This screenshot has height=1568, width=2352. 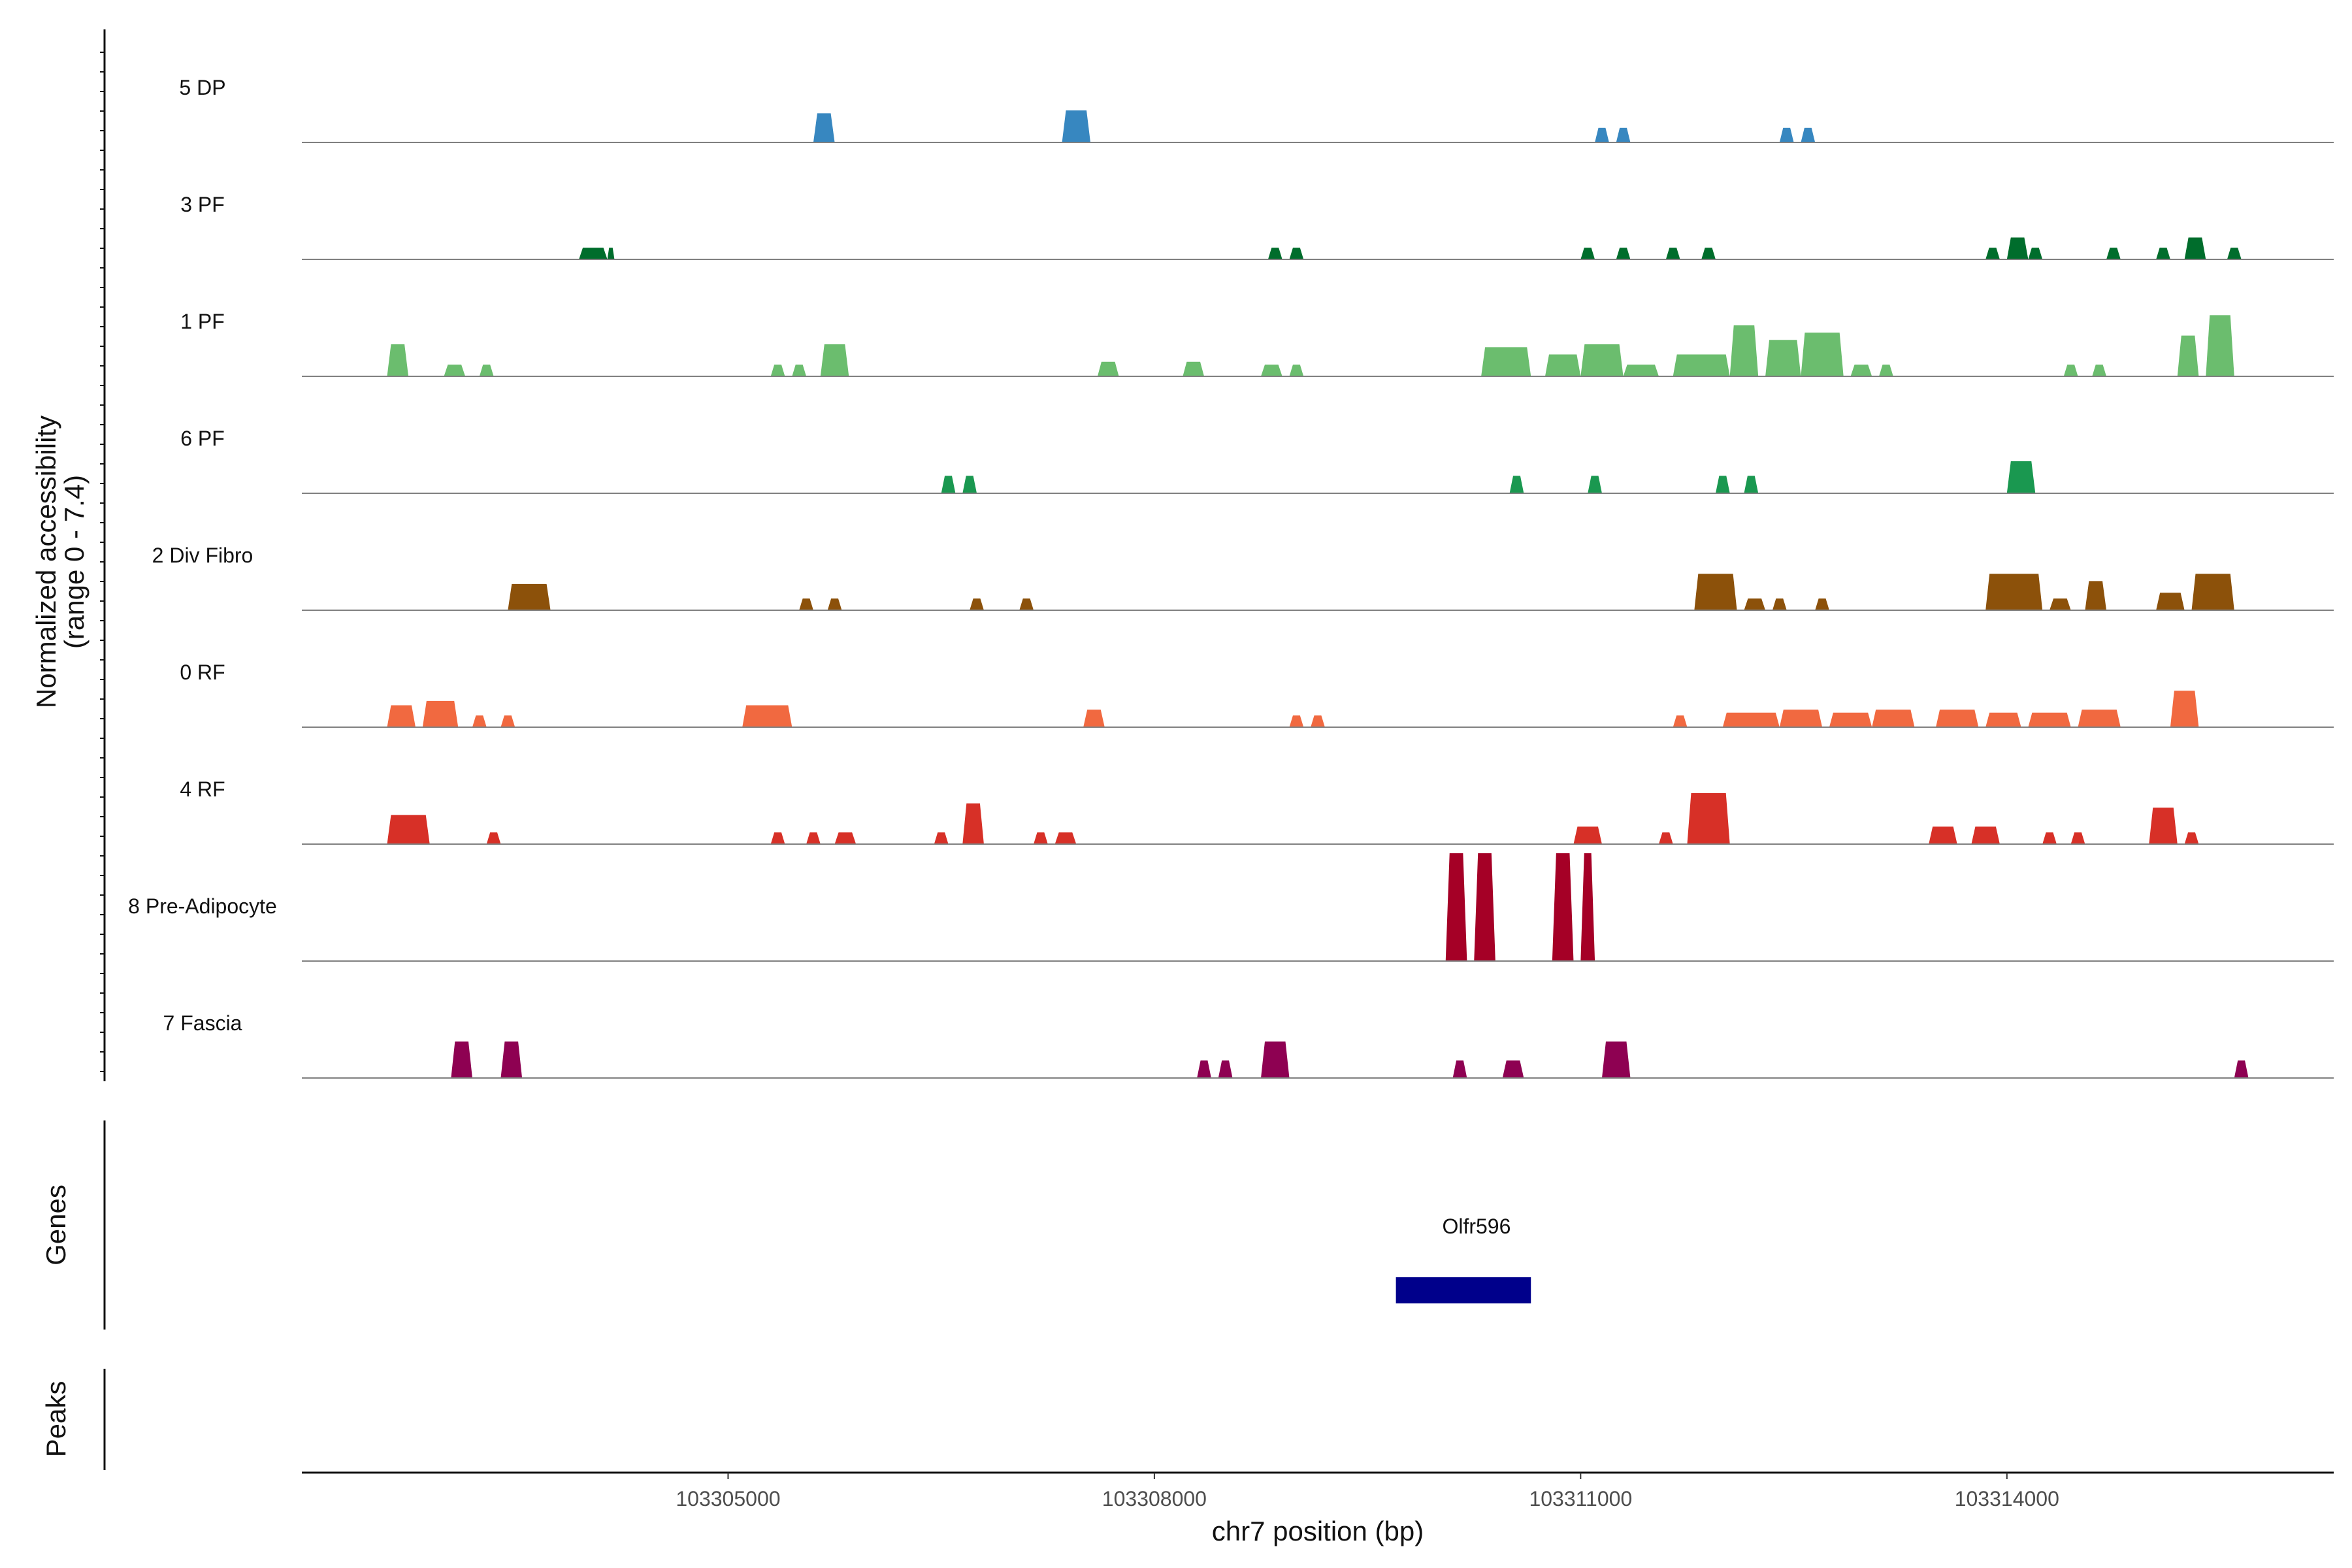 What do you see at coordinates (56, 1419) in the screenshot?
I see `peaks-panel-label: Peaks` at bounding box center [56, 1419].